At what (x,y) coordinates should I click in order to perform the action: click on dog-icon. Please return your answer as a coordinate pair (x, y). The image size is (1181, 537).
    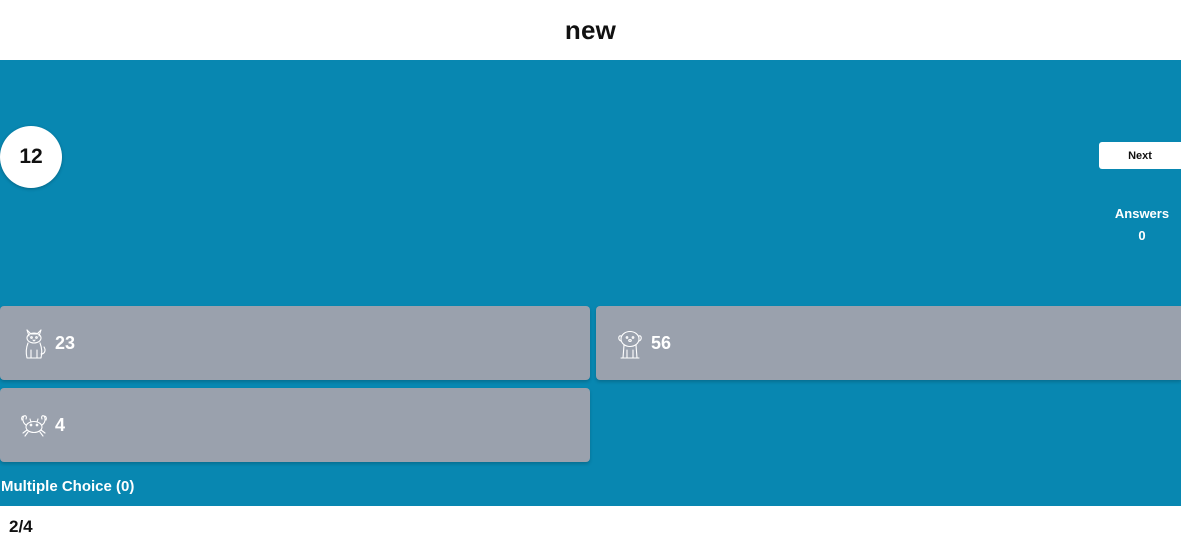
    Looking at the image, I should click on (630, 343).